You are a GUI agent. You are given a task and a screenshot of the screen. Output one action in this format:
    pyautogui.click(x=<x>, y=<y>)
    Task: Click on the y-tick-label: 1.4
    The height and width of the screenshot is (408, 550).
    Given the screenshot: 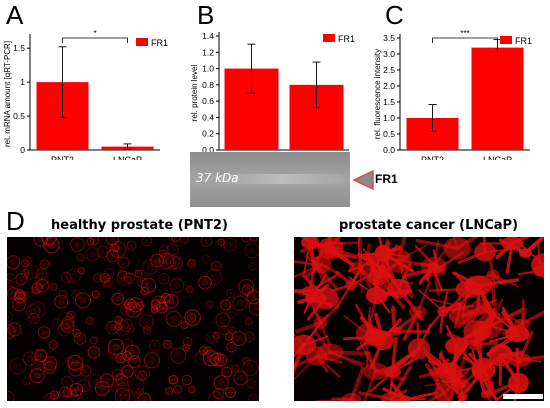 What is the action you would take?
    pyautogui.click(x=208, y=36)
    